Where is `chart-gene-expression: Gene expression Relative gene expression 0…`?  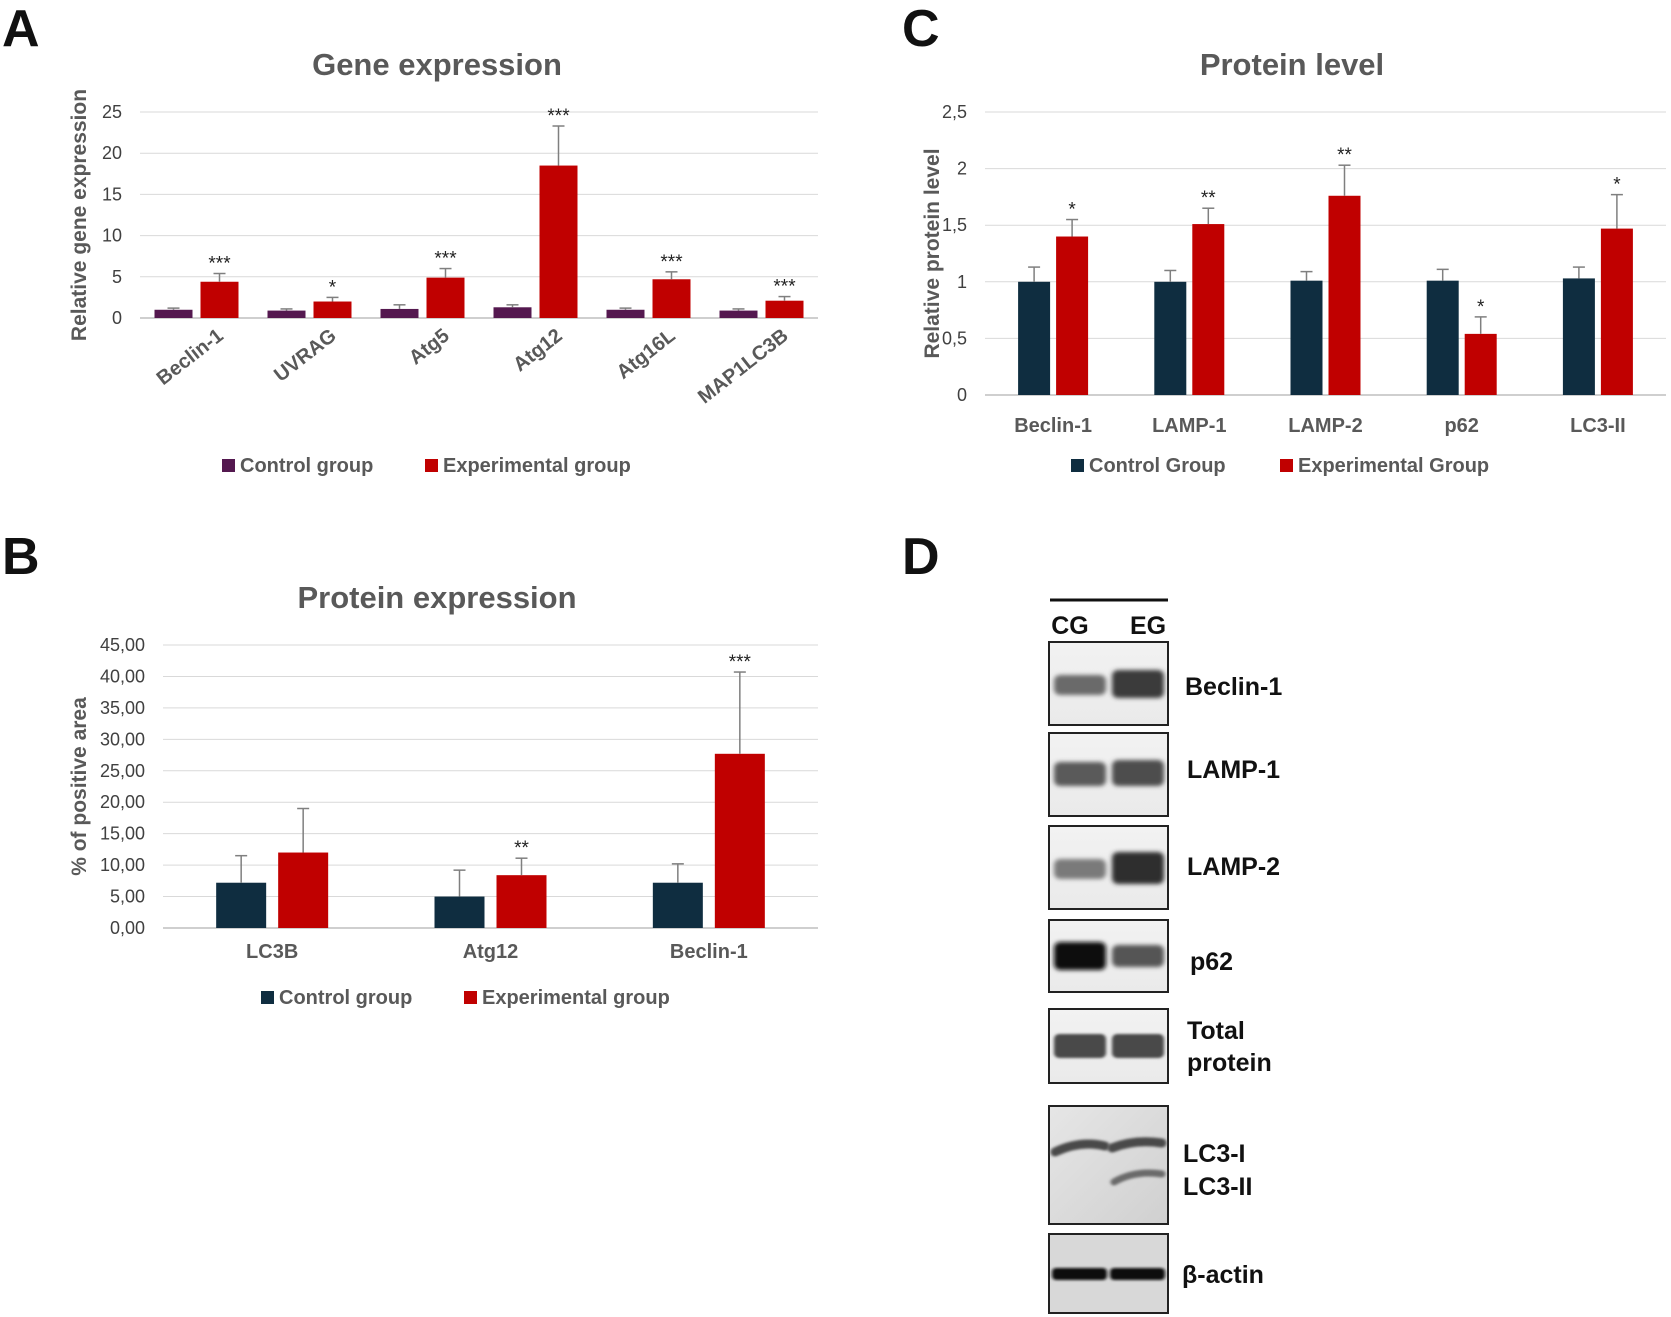 chart-gene-expression: Gene expression Relative gene expression 0… is located at coordinates (443, 262).